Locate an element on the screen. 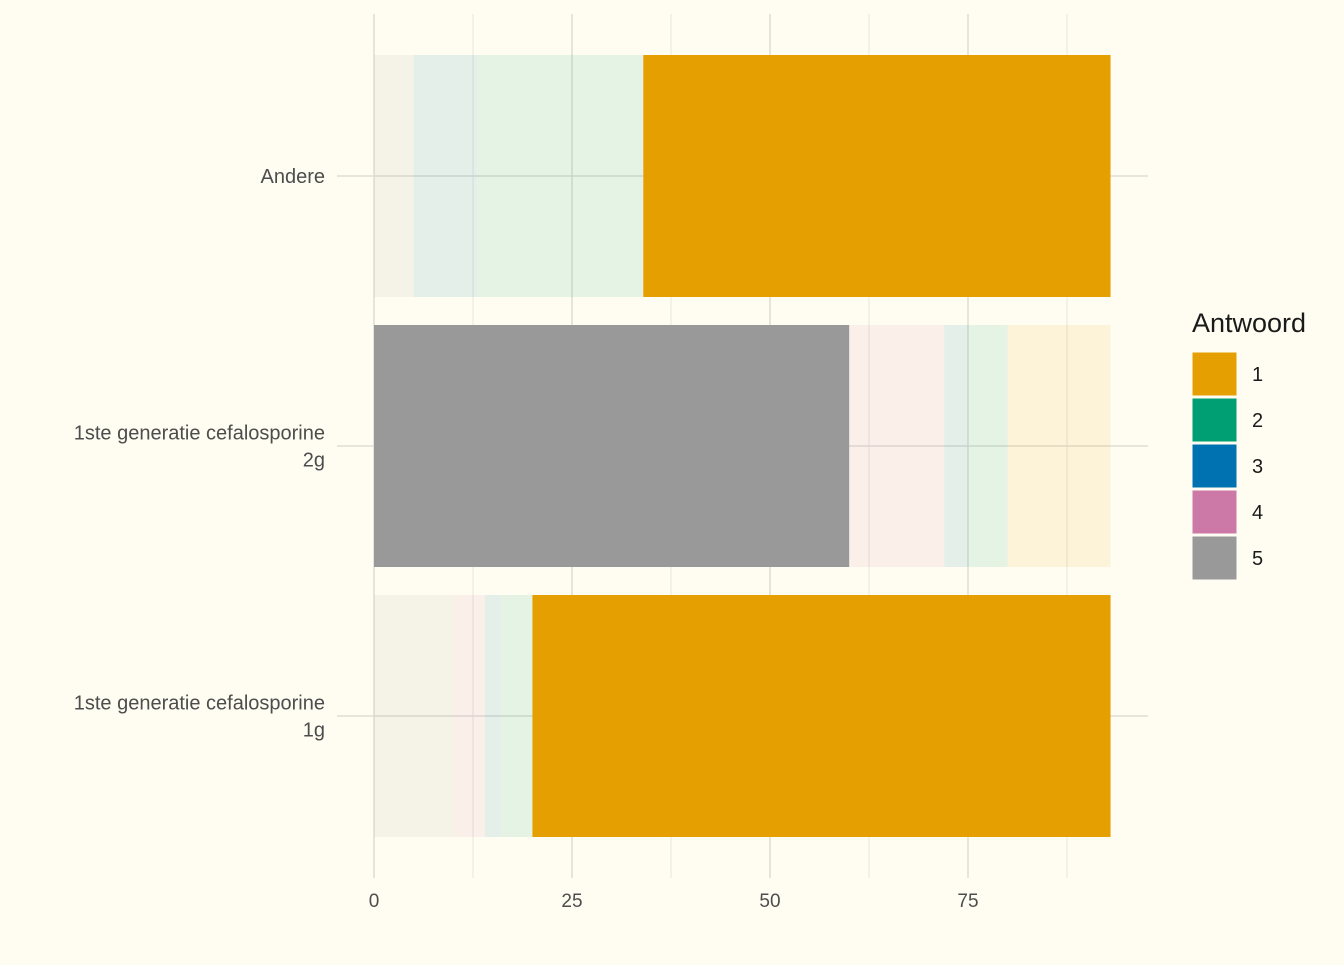 The height and width of the screenshot is (965, 1344). legend-title: Antwoord is located at coordinates (1249, 323).